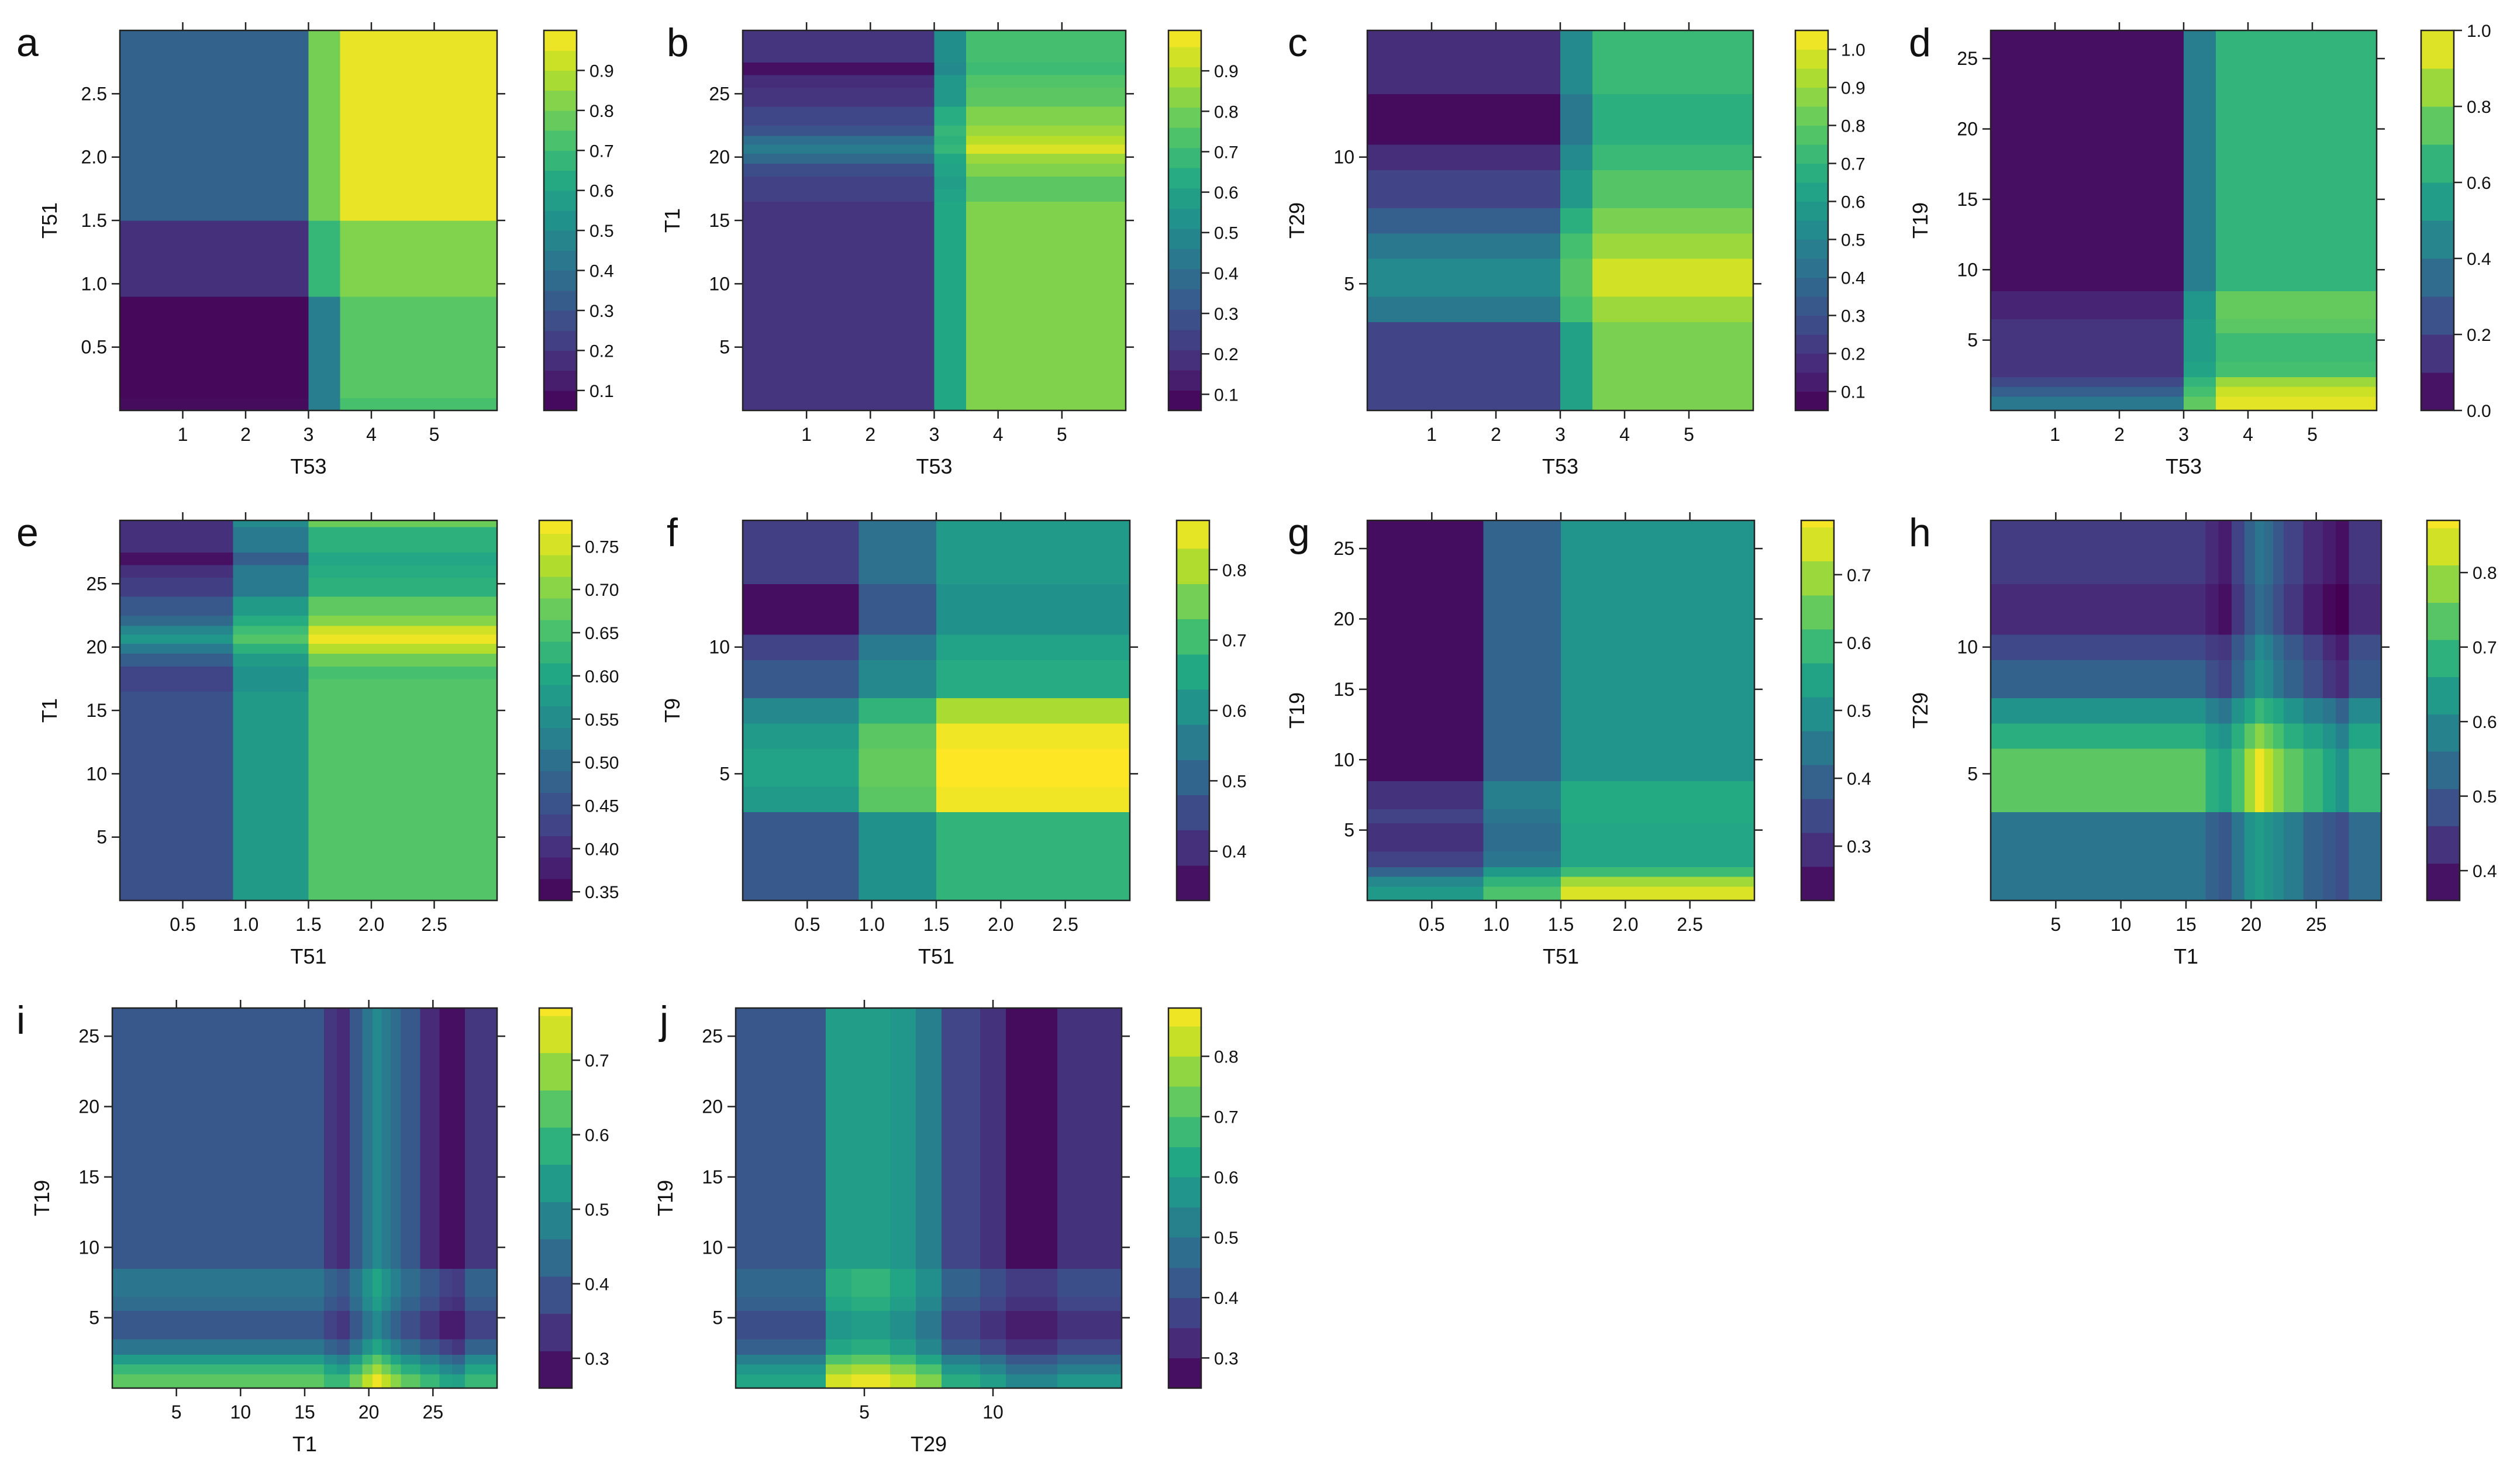 The width and height of the screenshot is (2517, 1484). I want to click on colorbar-tick-label: 0.4, so click(1859, 779).